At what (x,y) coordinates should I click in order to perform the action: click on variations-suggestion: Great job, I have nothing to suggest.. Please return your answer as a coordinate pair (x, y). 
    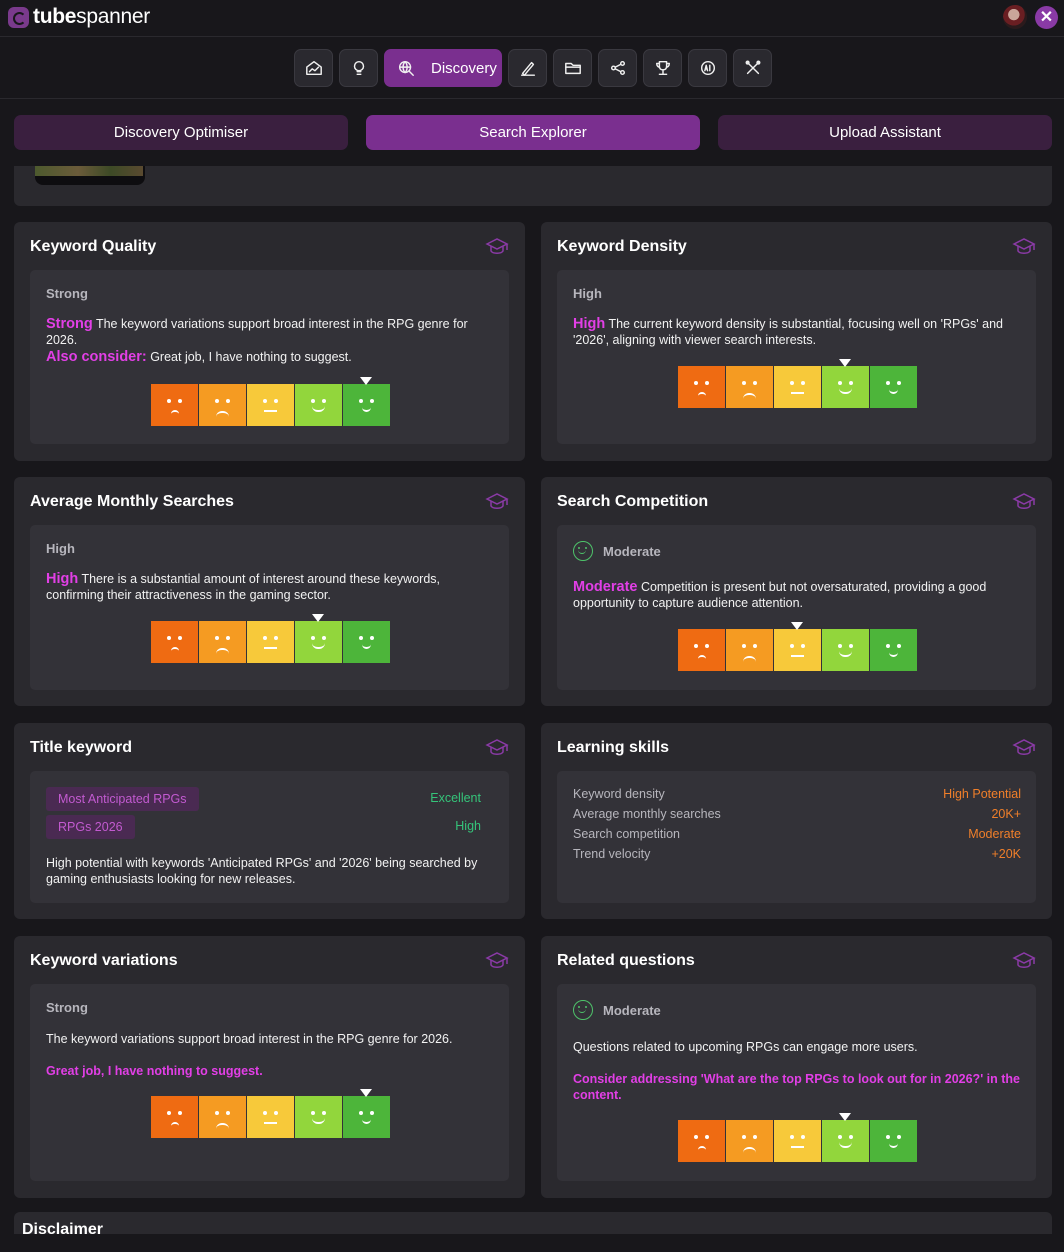
    Looking at the image, I should click on (154, 1071).